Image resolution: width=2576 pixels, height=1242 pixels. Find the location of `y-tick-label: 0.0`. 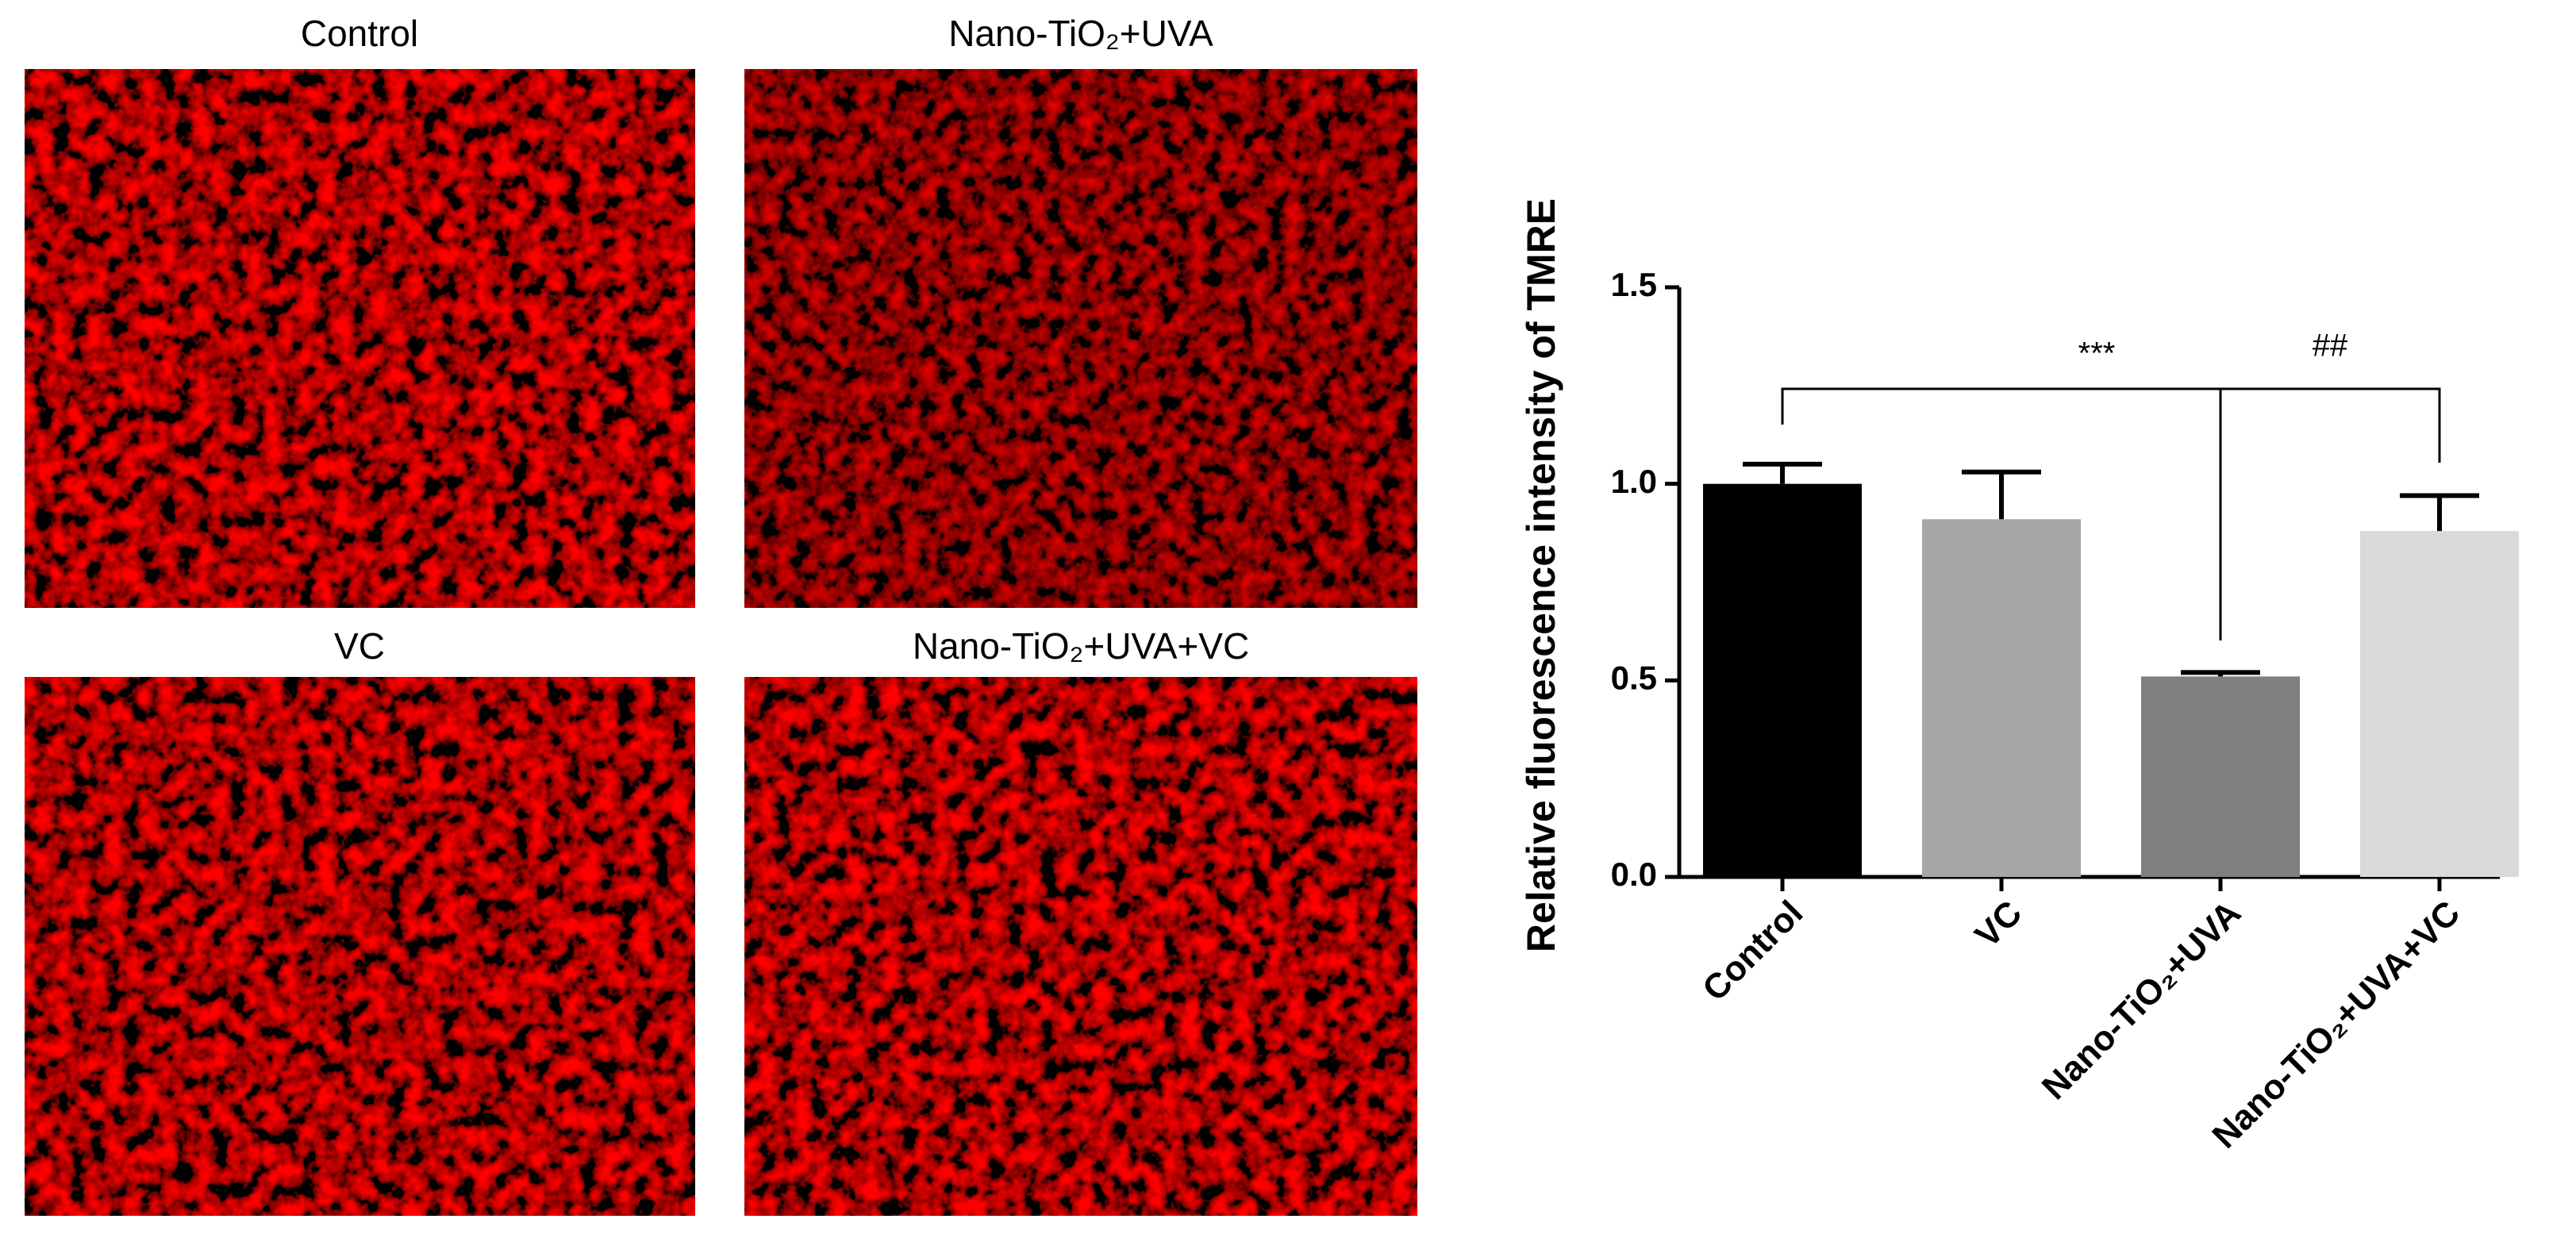

y-tick-label: 0.0 is located at coordinates (1634, 874).